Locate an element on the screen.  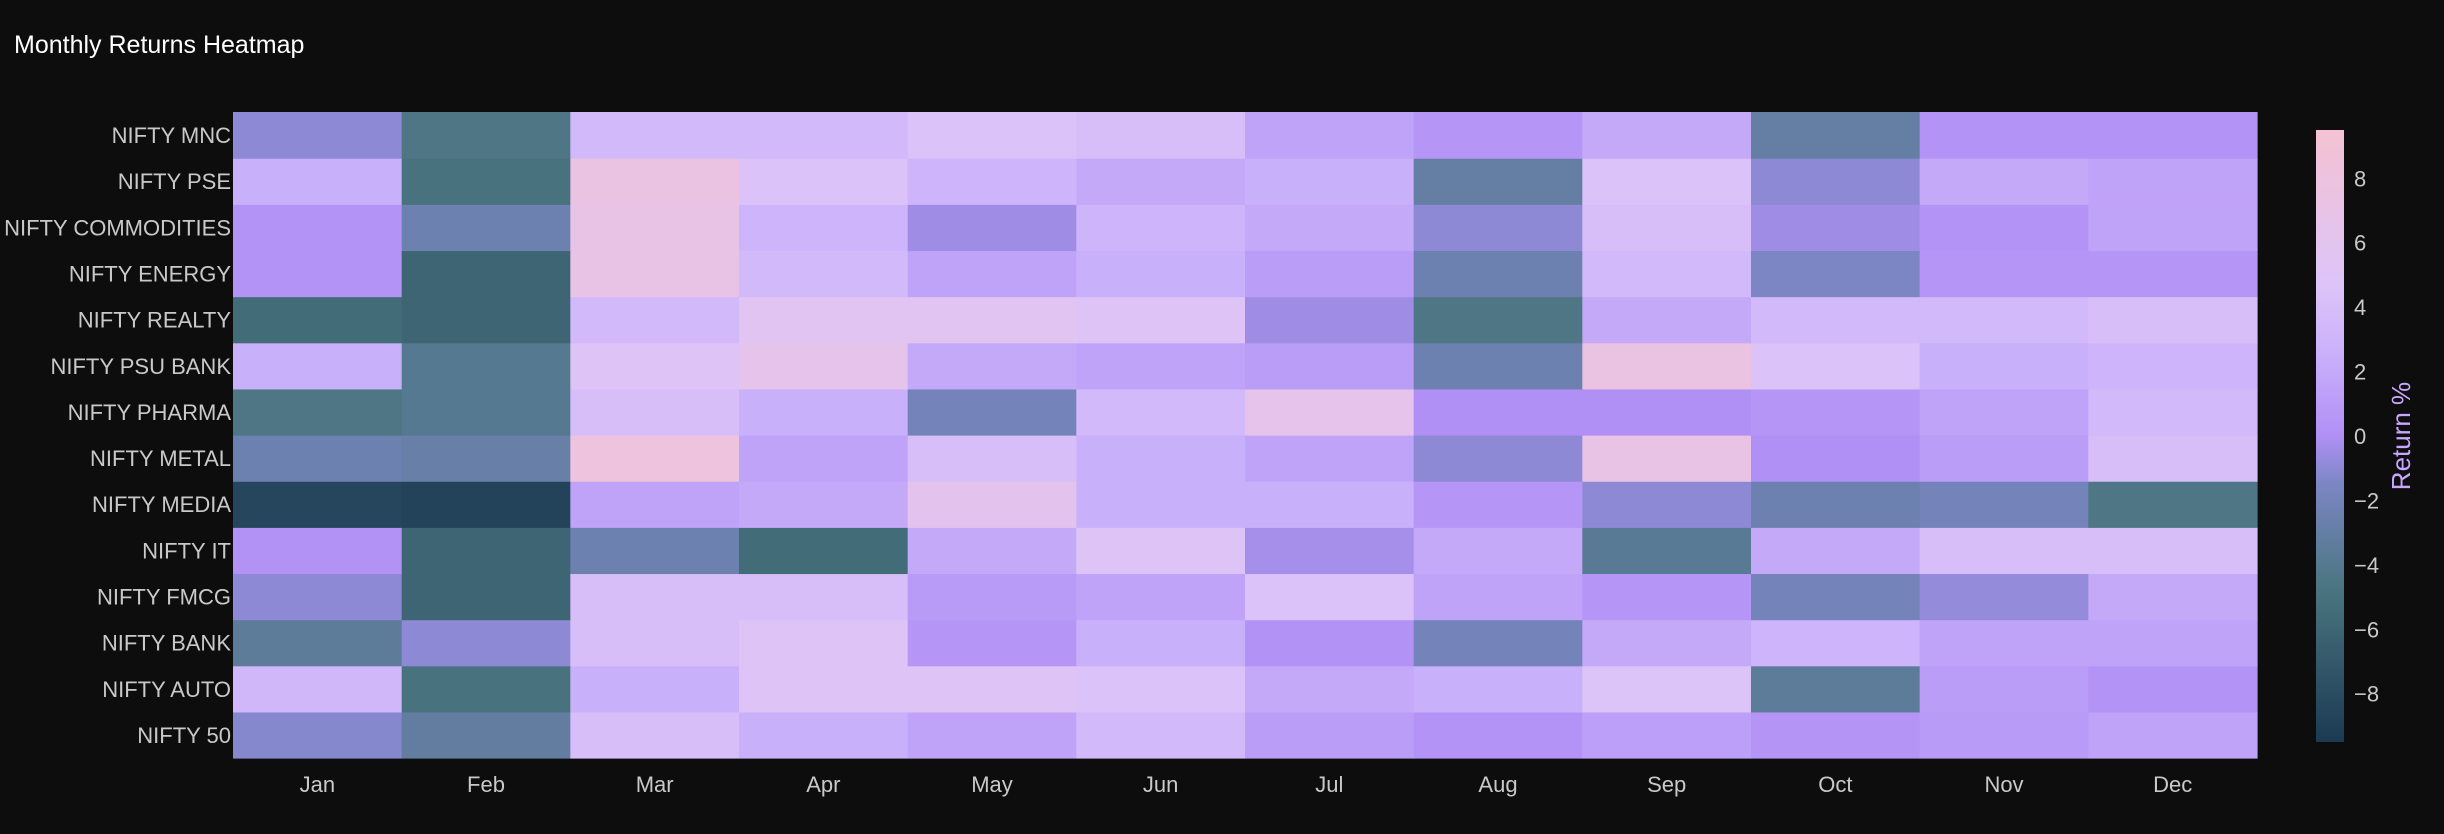
heatmap-cell-nifty-pharma-sep is located at coordinates (1667, 412).